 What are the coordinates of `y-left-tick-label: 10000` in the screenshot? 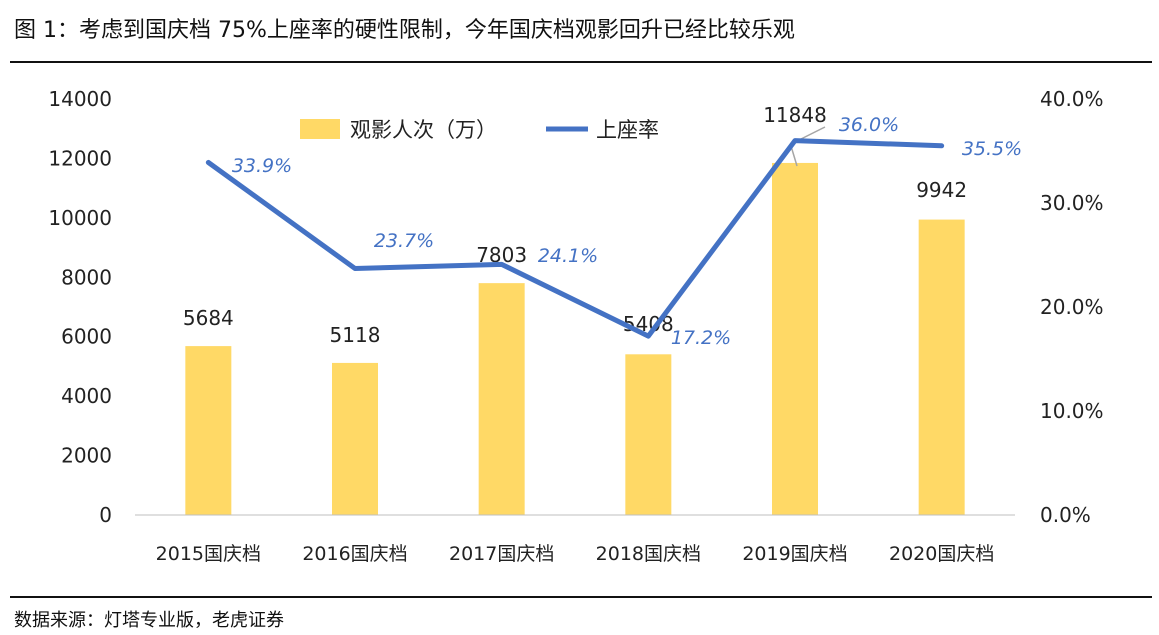 It's located at (80, 218).